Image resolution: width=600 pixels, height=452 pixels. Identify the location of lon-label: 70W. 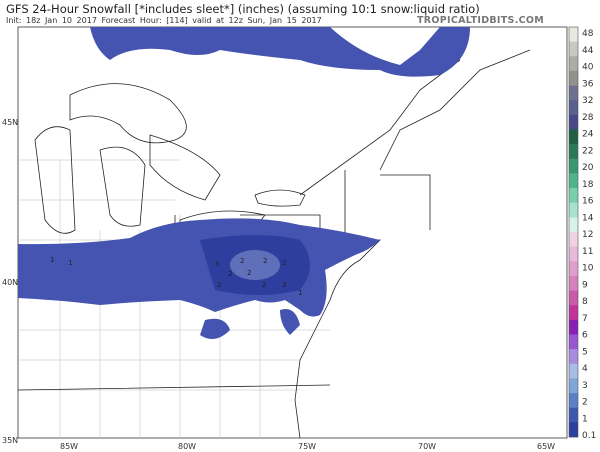
(427, 446).